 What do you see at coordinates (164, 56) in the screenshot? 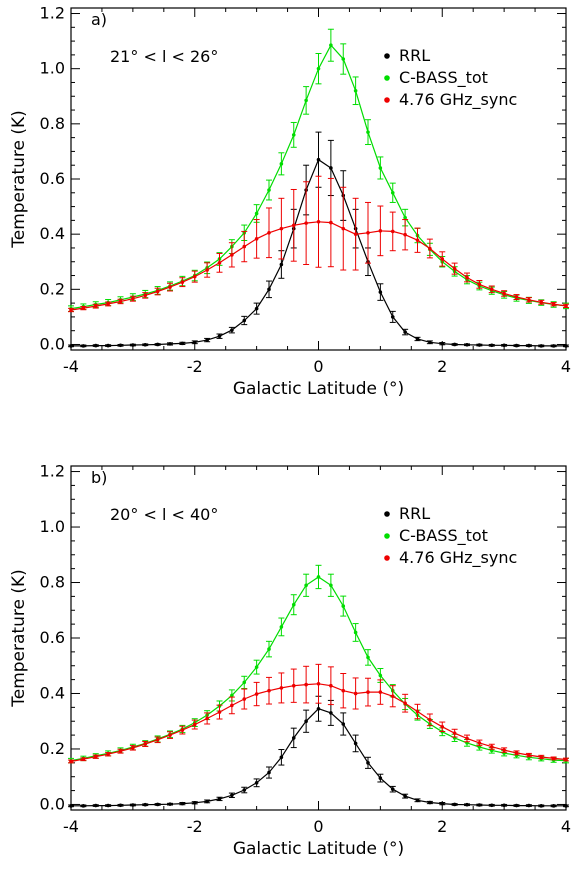
I see `region-annotation: 21° < l < 26°` at bounding box center [164, 56].